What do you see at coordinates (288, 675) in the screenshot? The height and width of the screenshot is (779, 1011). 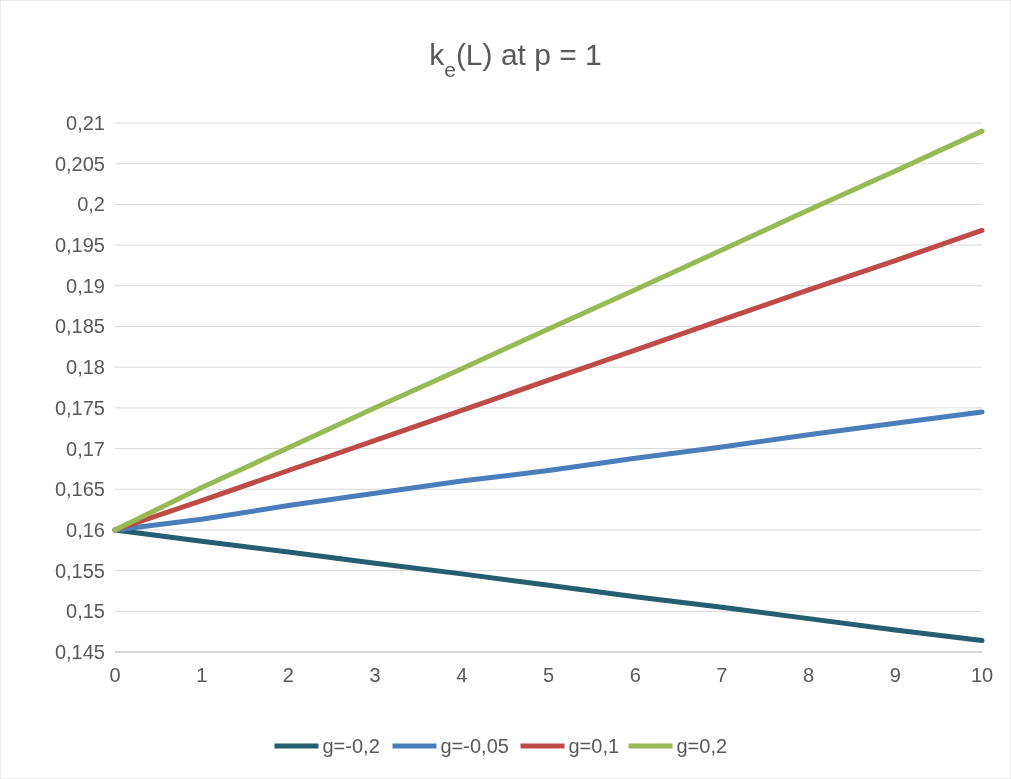 I see `x-tick-label: 2` at bounding box center [288, 675].